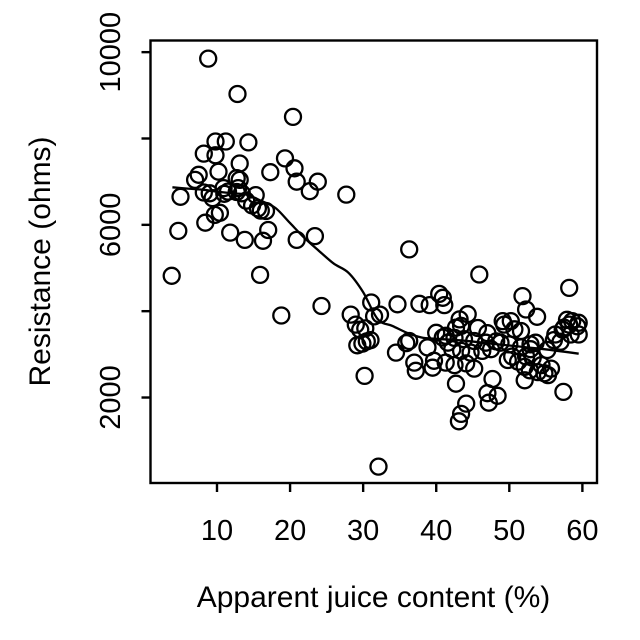 This screenshot has height=640, width=640. I want to click on x-tick-label: 50, so click(509, 531).